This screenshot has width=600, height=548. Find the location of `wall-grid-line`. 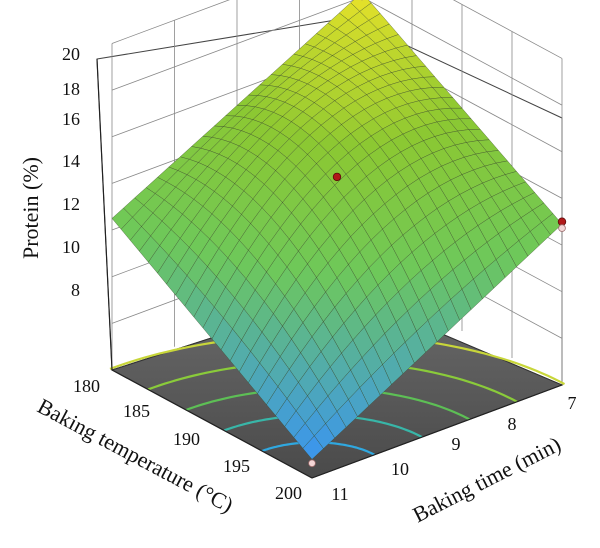

wall-grid-line is located at coordinates (170, 22).